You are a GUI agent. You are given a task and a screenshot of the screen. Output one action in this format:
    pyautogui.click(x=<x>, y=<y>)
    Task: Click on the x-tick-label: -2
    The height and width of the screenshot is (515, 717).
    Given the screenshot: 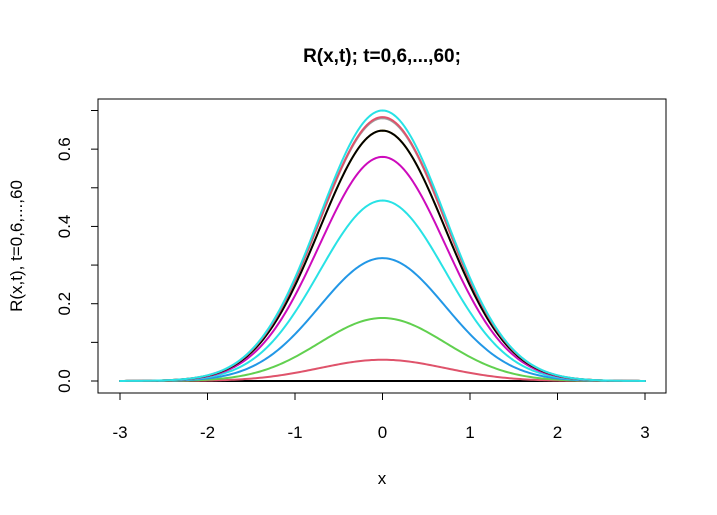 What is the action you would take?
    pyautogui.click(x=207, y=432)
    